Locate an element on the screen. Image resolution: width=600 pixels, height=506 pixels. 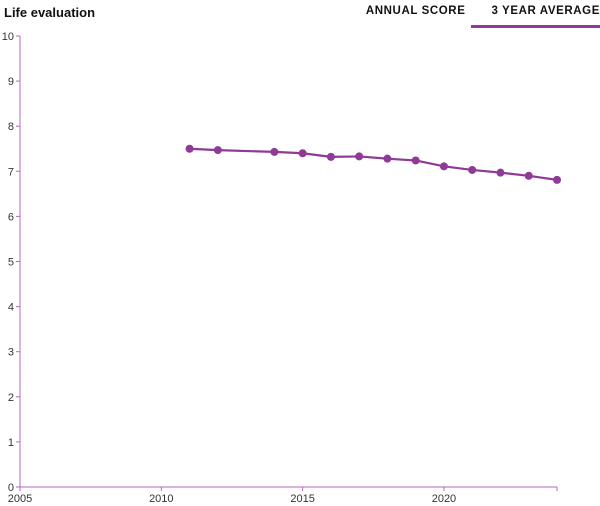
y-tick-label: 2 is located at coordinates (11, 398).